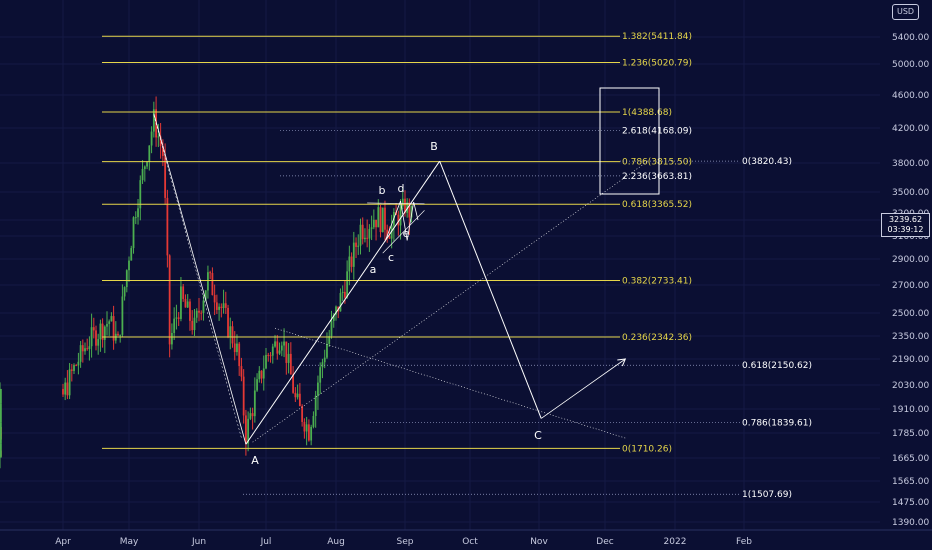 This screenshot has height=550, width=932. I want to click on time-axis: Apr May Jun Jul Aug Sep Oct Nov Dec 2022 Feb, so click(466, 539).